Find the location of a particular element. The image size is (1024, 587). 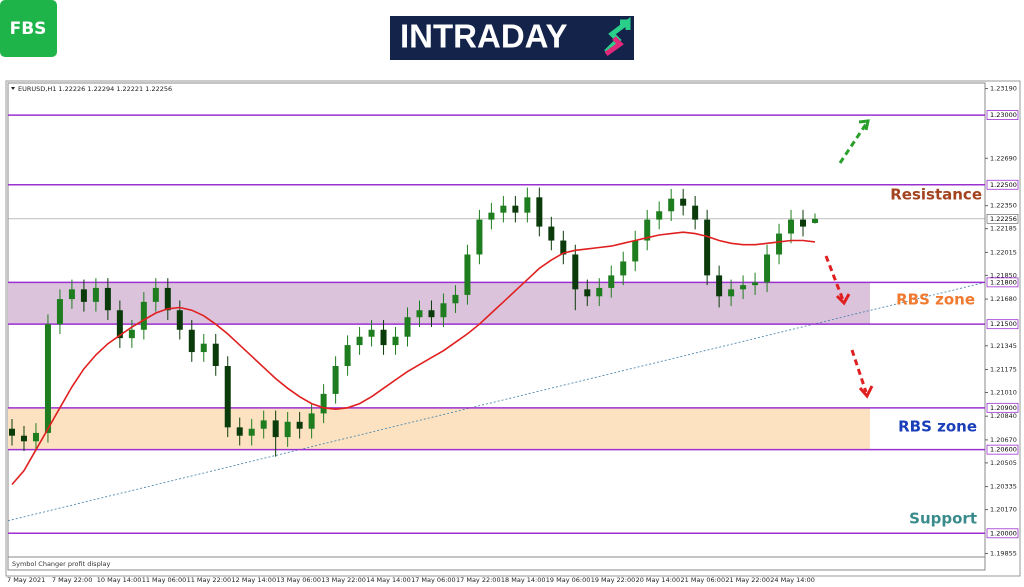

y-tick-label: 1.21850 is located at coordinates (1003, 275).